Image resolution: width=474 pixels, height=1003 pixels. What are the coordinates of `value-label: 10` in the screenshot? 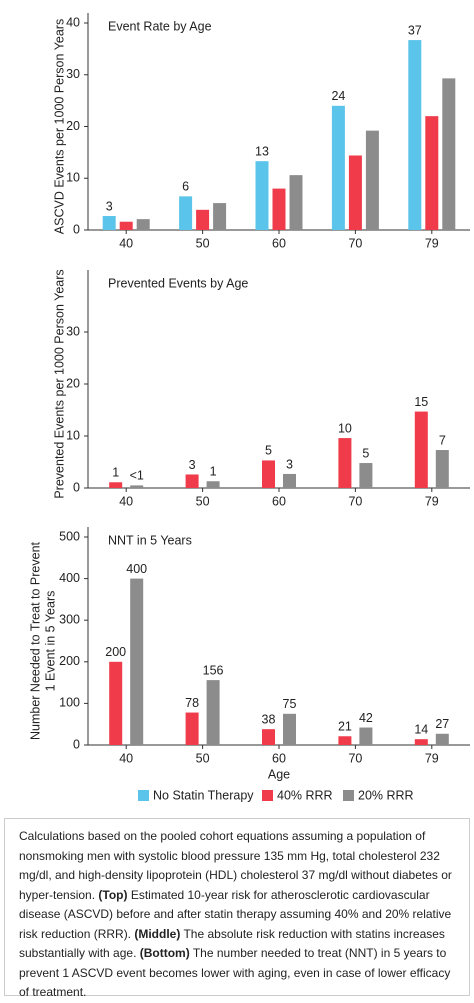 It's located at (345, 428).